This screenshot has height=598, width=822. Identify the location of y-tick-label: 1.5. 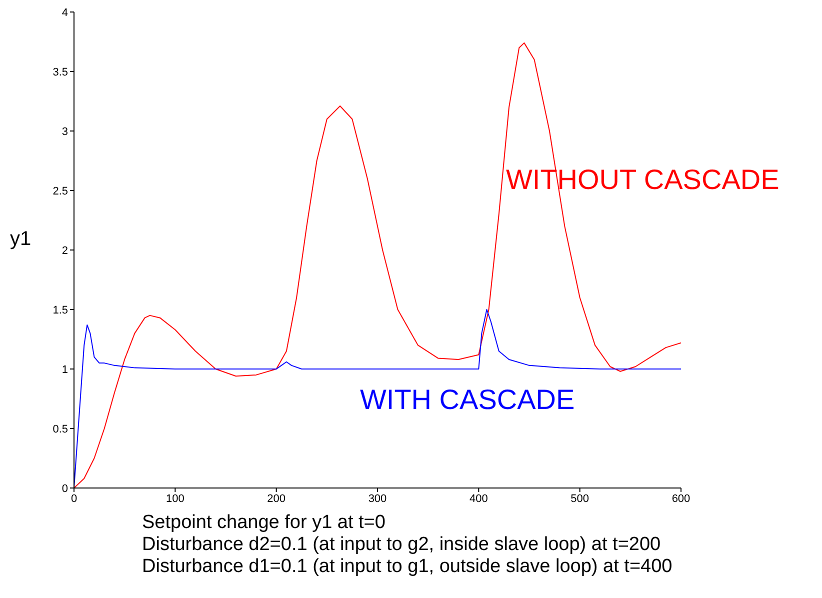
(60, 310).